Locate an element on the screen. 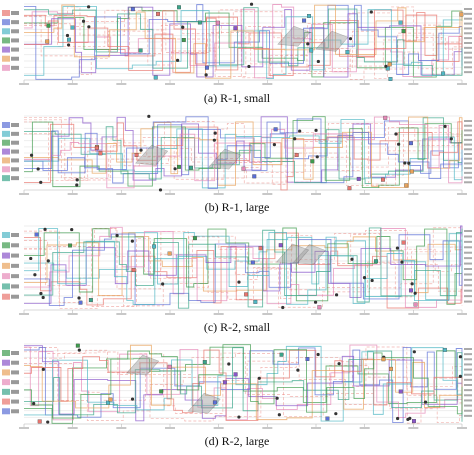 The width and height of the screenshot is (474, 455). dashed-track-line is located at coordinates (243, 44).